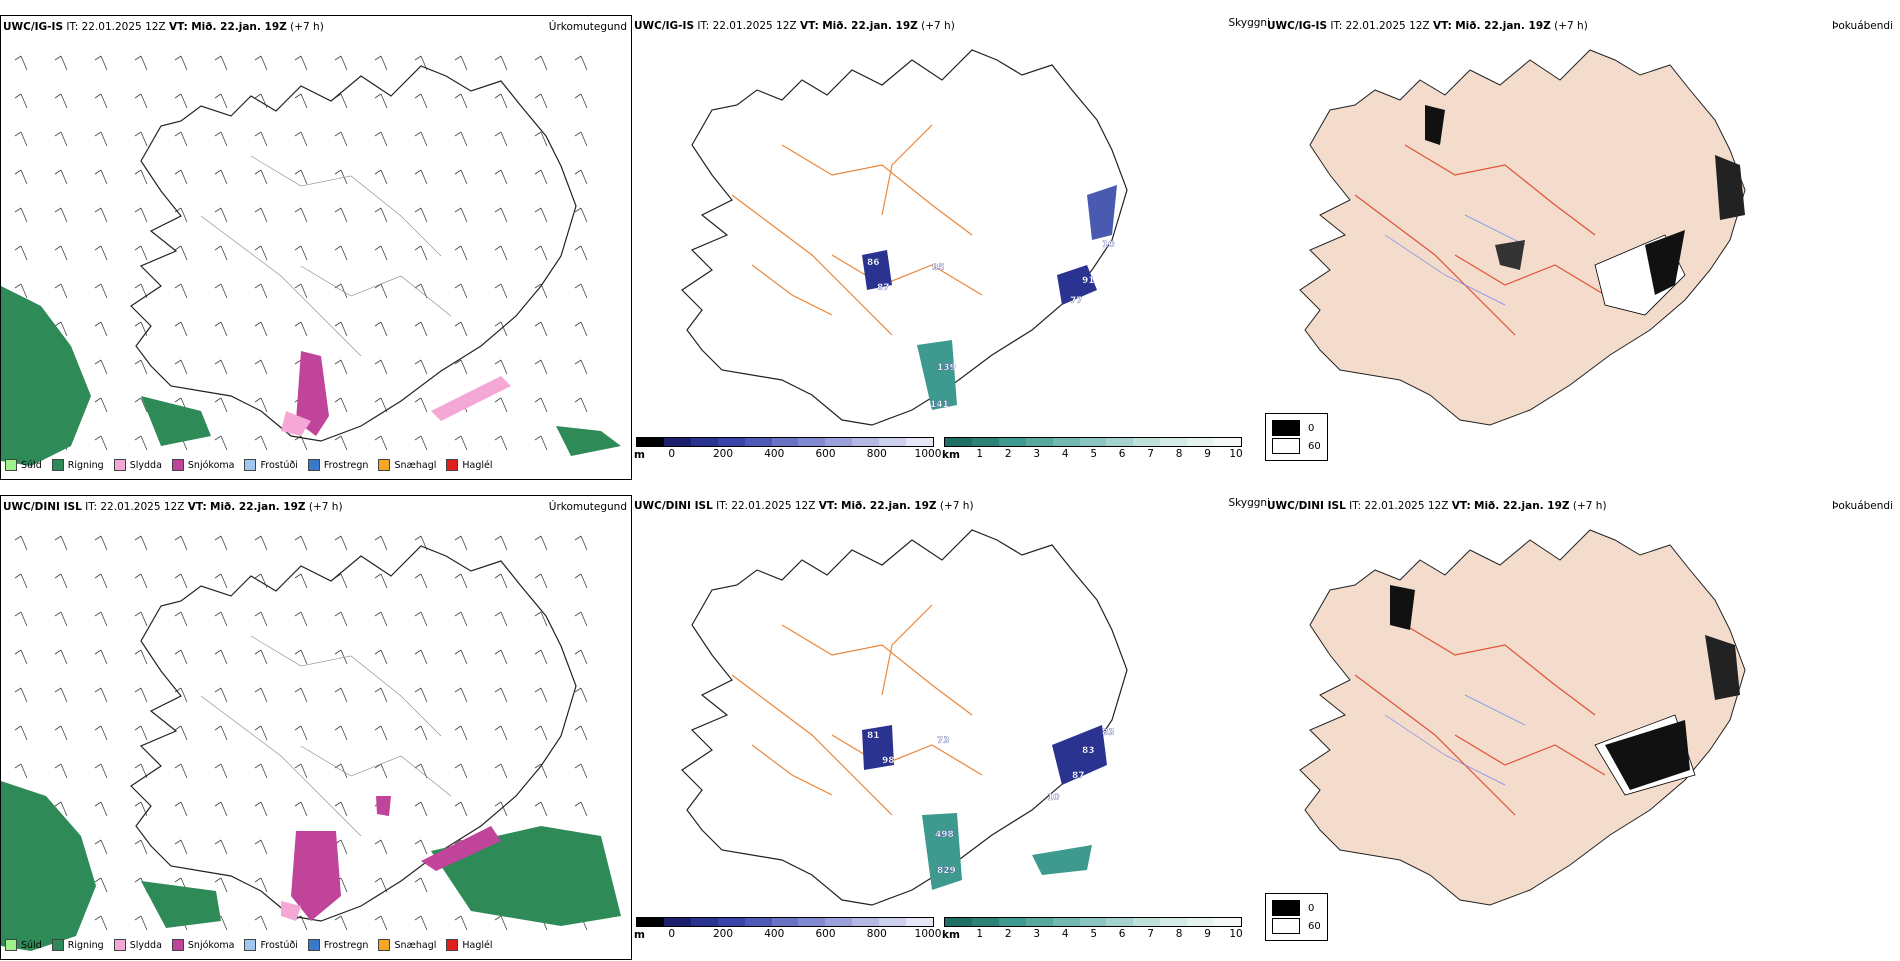  What do you see at coordinates (1862, 26) in the screenshot?
I see `panel-type-label: Þokuábendi` at bounding box center [1862, 26].